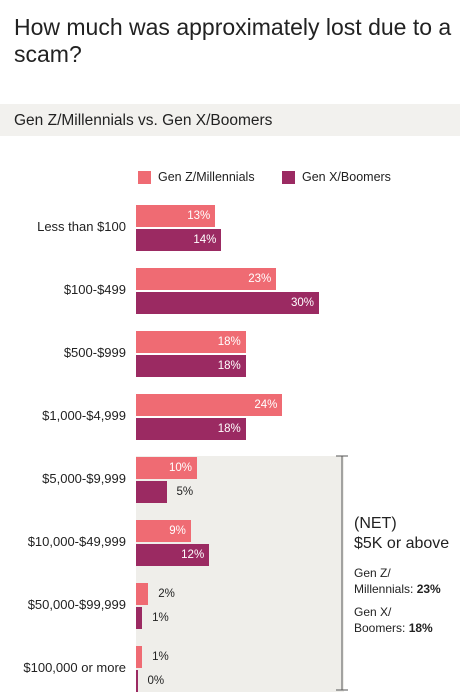 The height and width of the screenshot is (700, 476). What do you see at coordinates (402, 543) in the screenshot?
I see `net-subtitle: $5K or above` at bounding box center [402, 543].